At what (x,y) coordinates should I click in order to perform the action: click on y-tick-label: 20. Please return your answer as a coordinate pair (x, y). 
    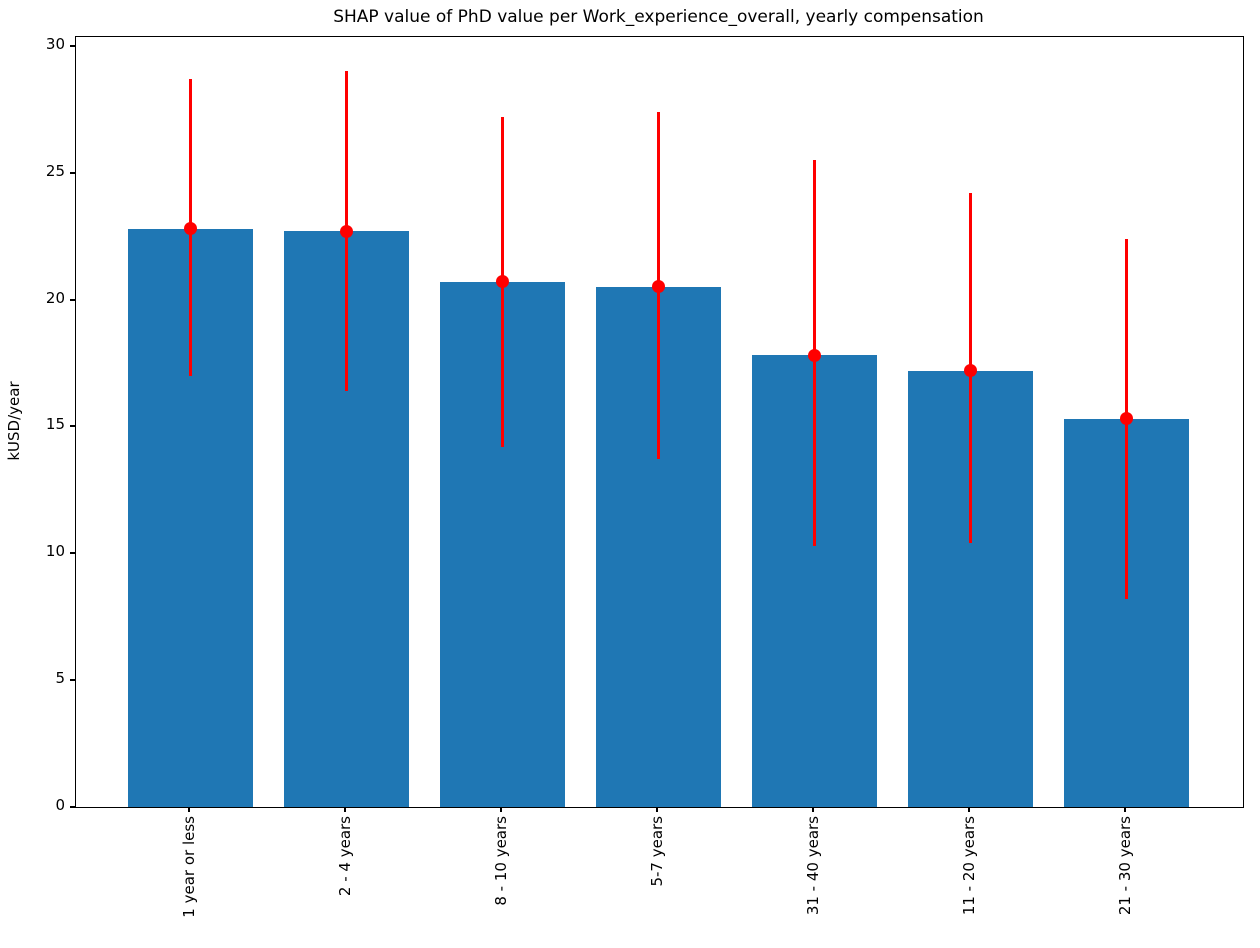
    Looking at the image, I should click on (55, 297).